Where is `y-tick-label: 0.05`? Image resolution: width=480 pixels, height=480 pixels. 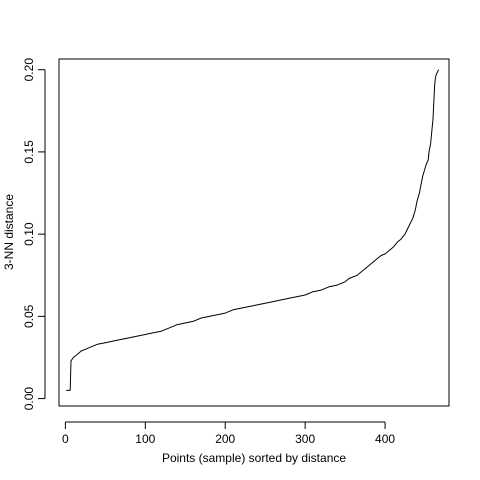 y-tick-label: 0.05 is located at coordinates (29, 316).